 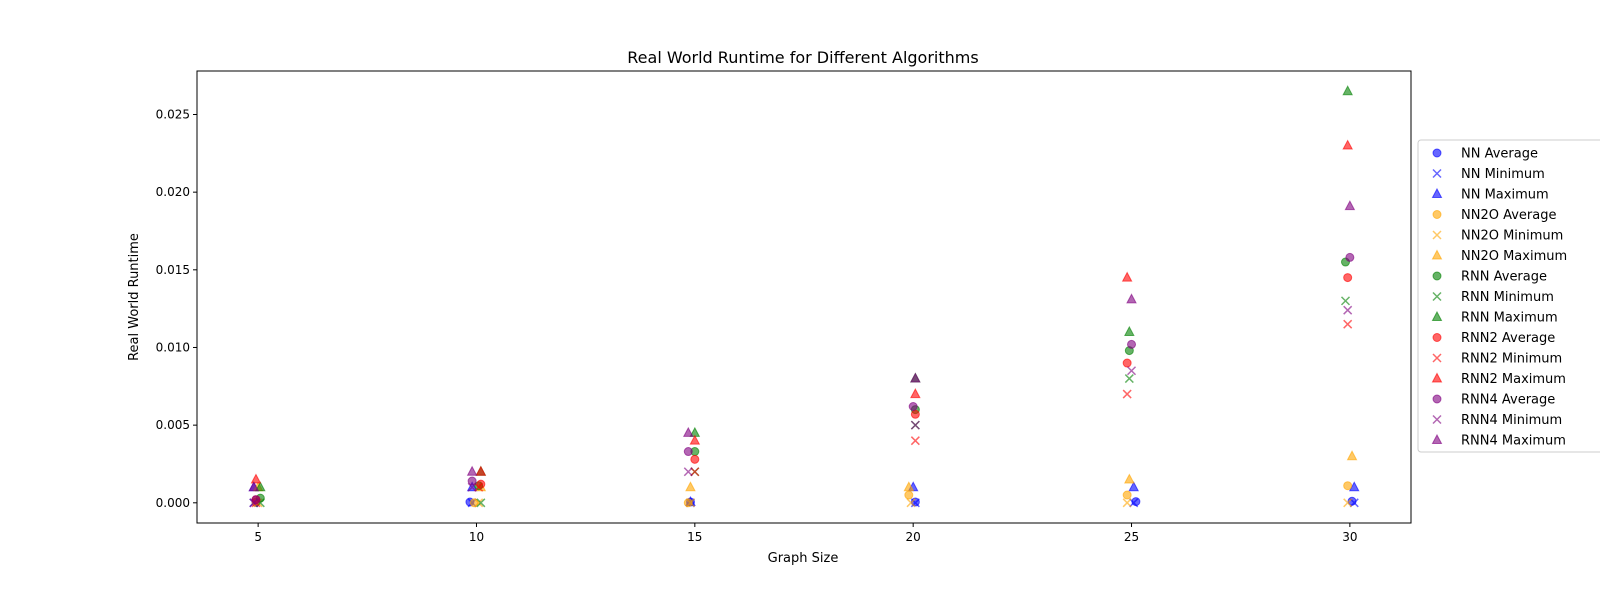 I want to click on legend-label-nn-minimum: NN Minimum, so click(x=1503, y=174).